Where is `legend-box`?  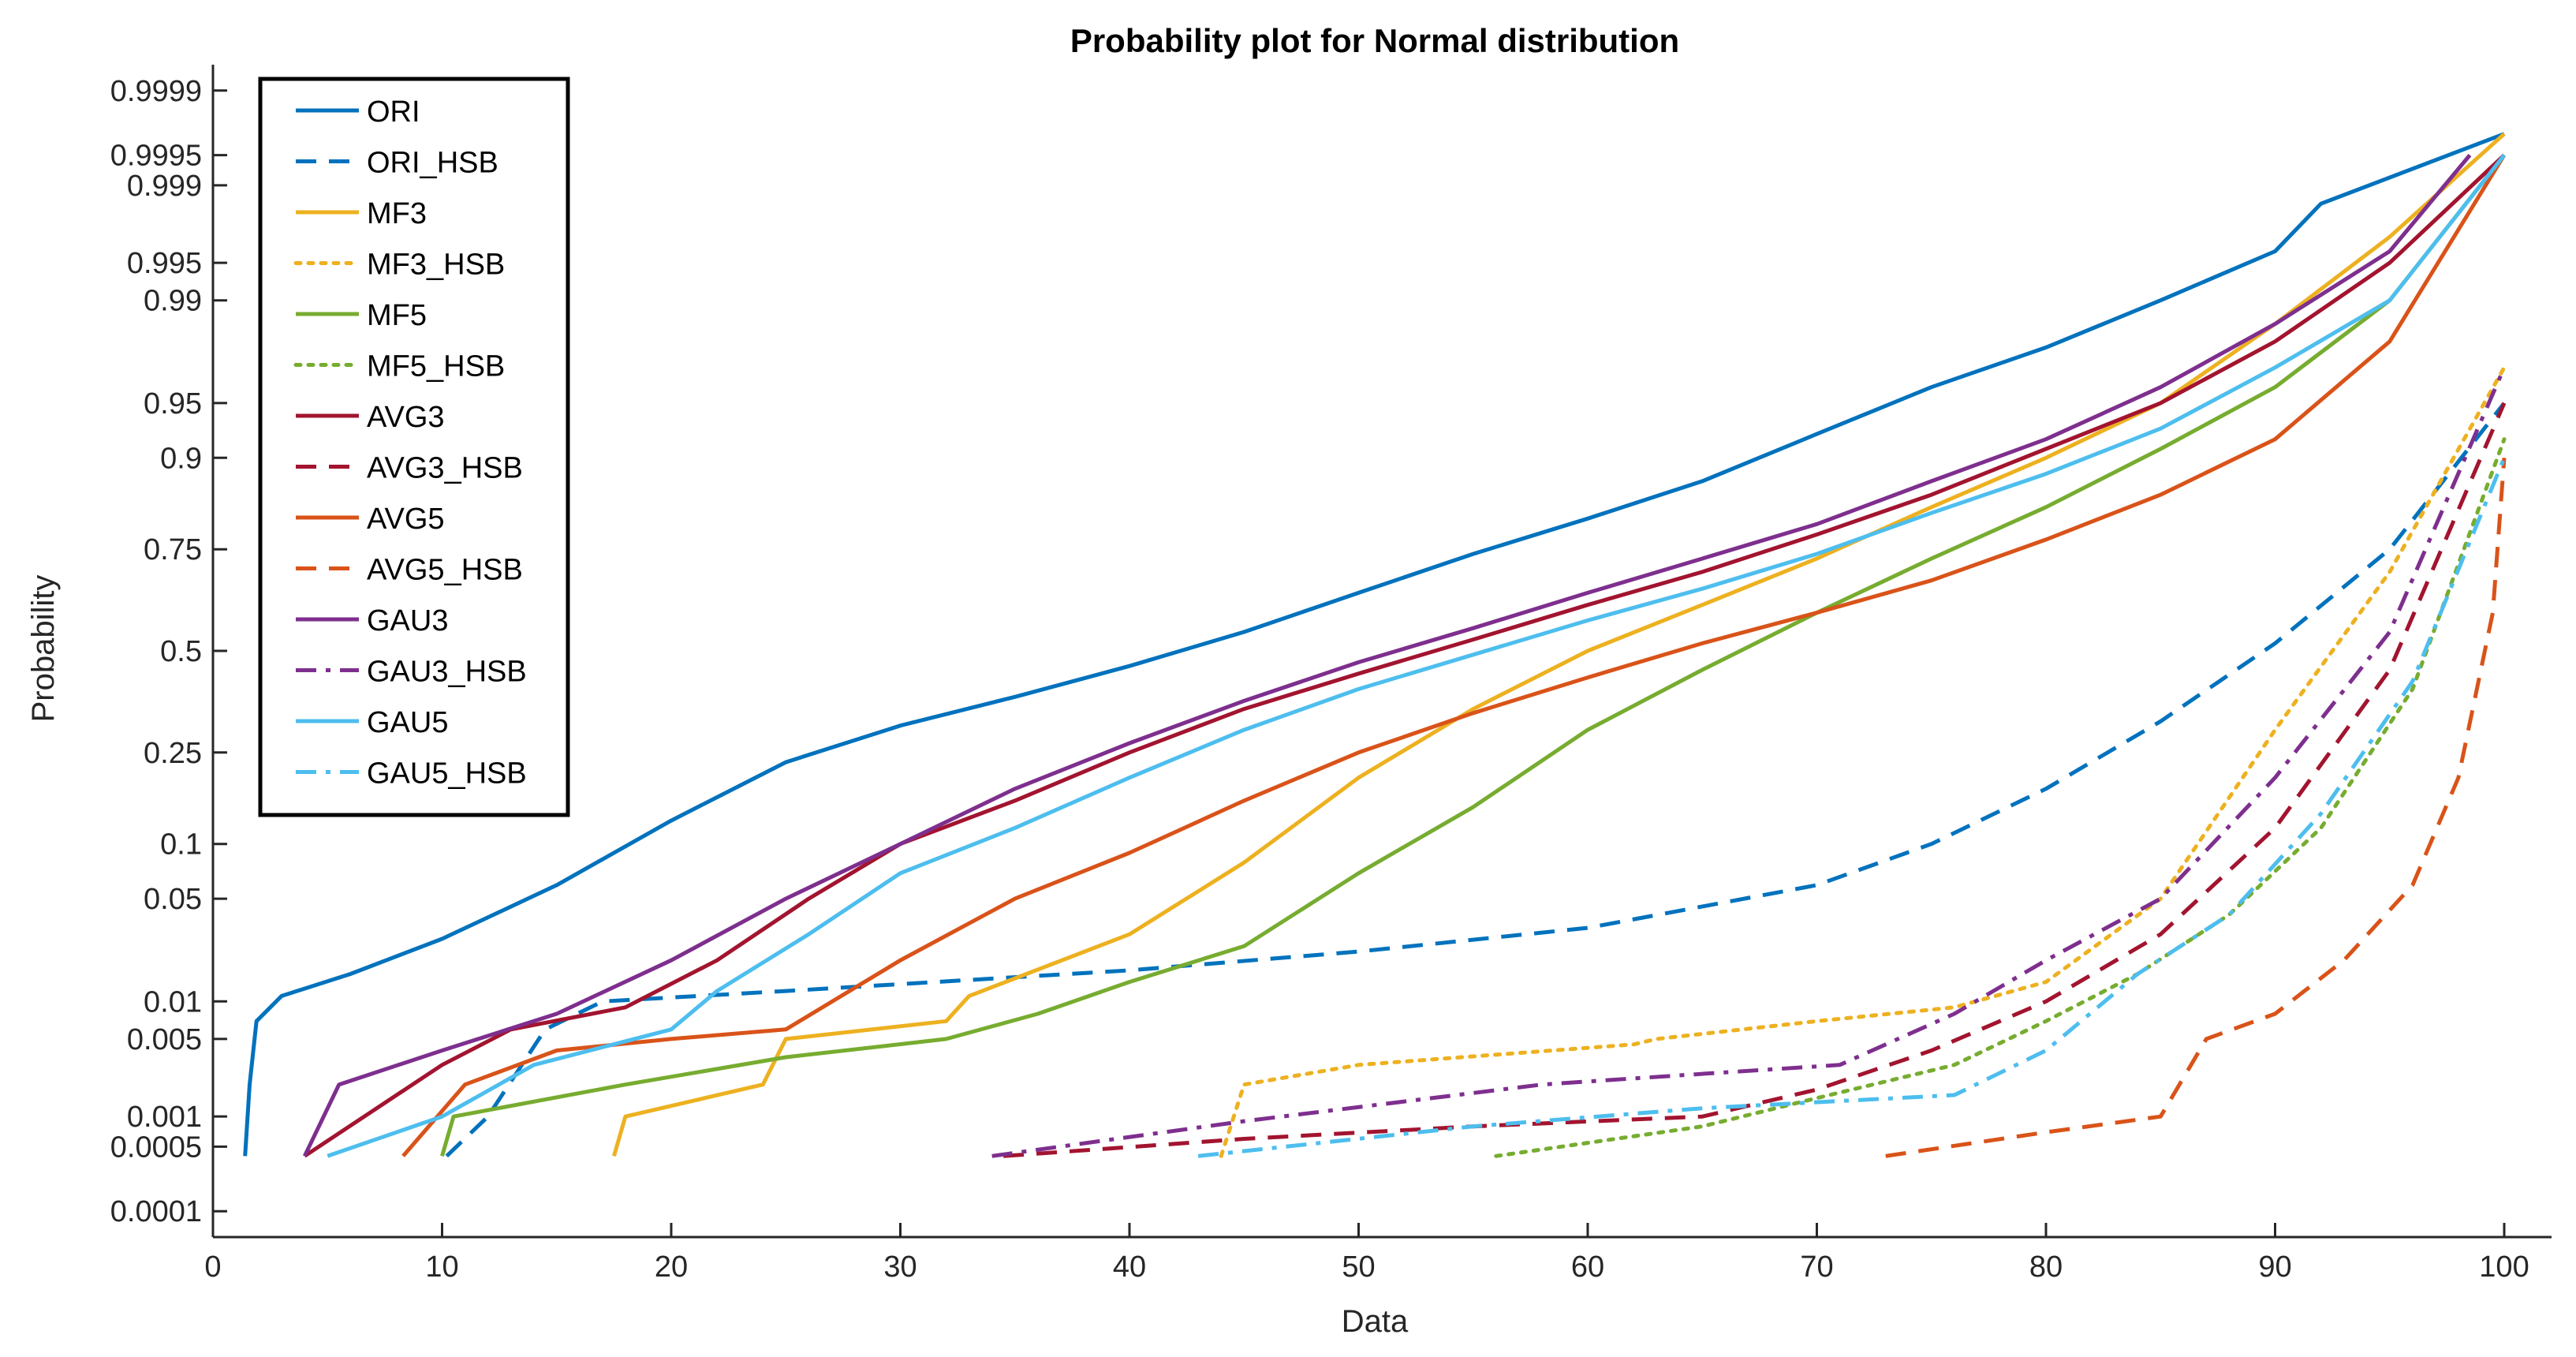 legend-box is located at coordinates (414, 447).